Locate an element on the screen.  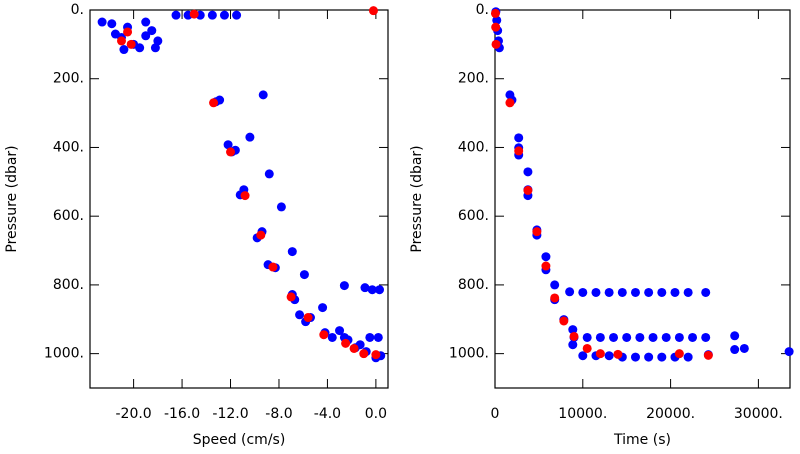
x-tick-label: 0 is located at coordinates (495, 414).